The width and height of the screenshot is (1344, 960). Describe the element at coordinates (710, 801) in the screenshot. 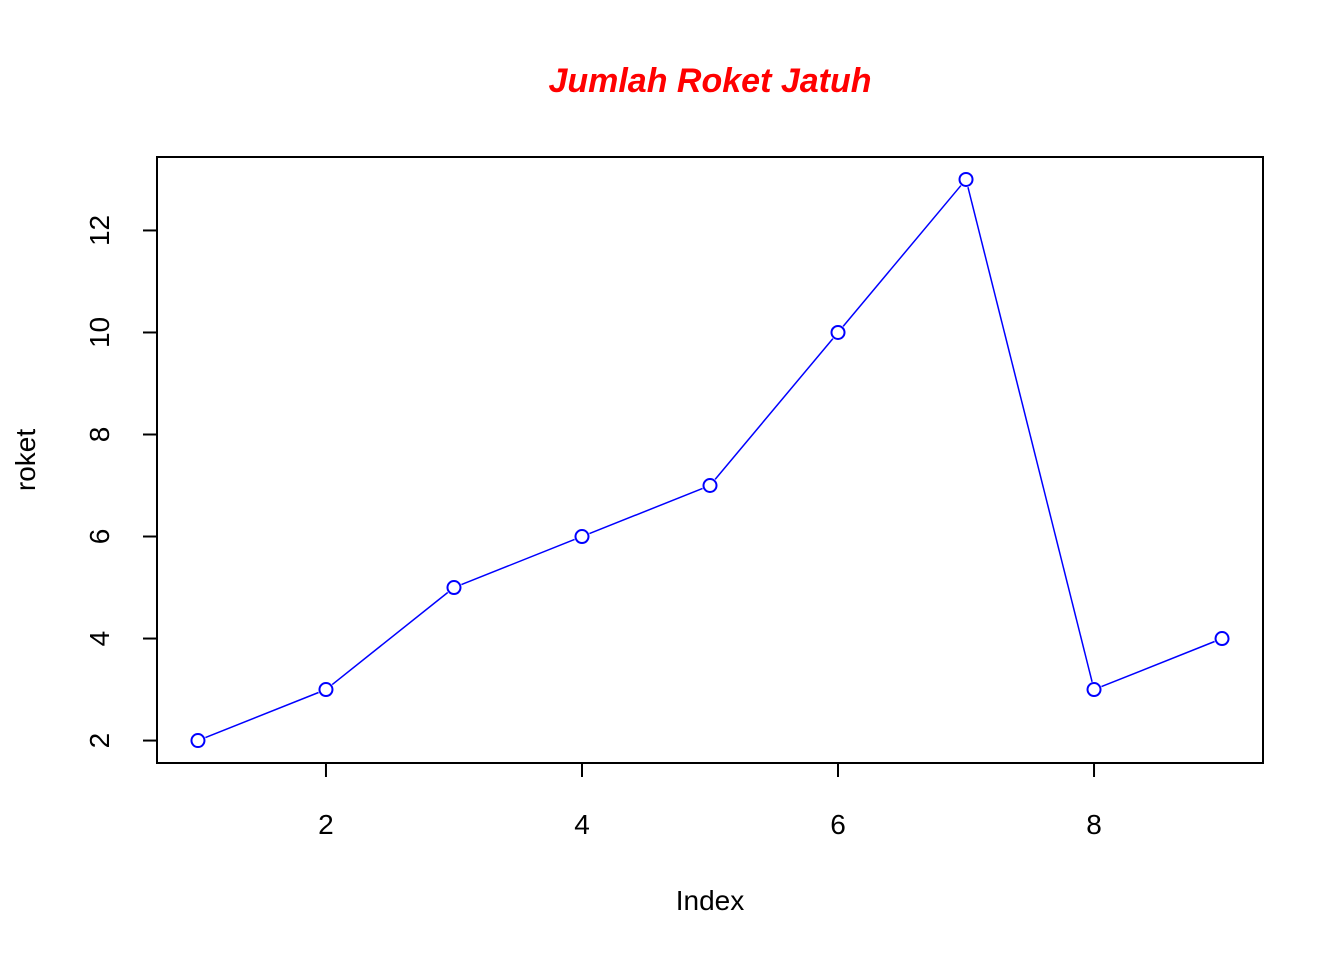

I see `x-axis: 2 4 6 8` at that location.